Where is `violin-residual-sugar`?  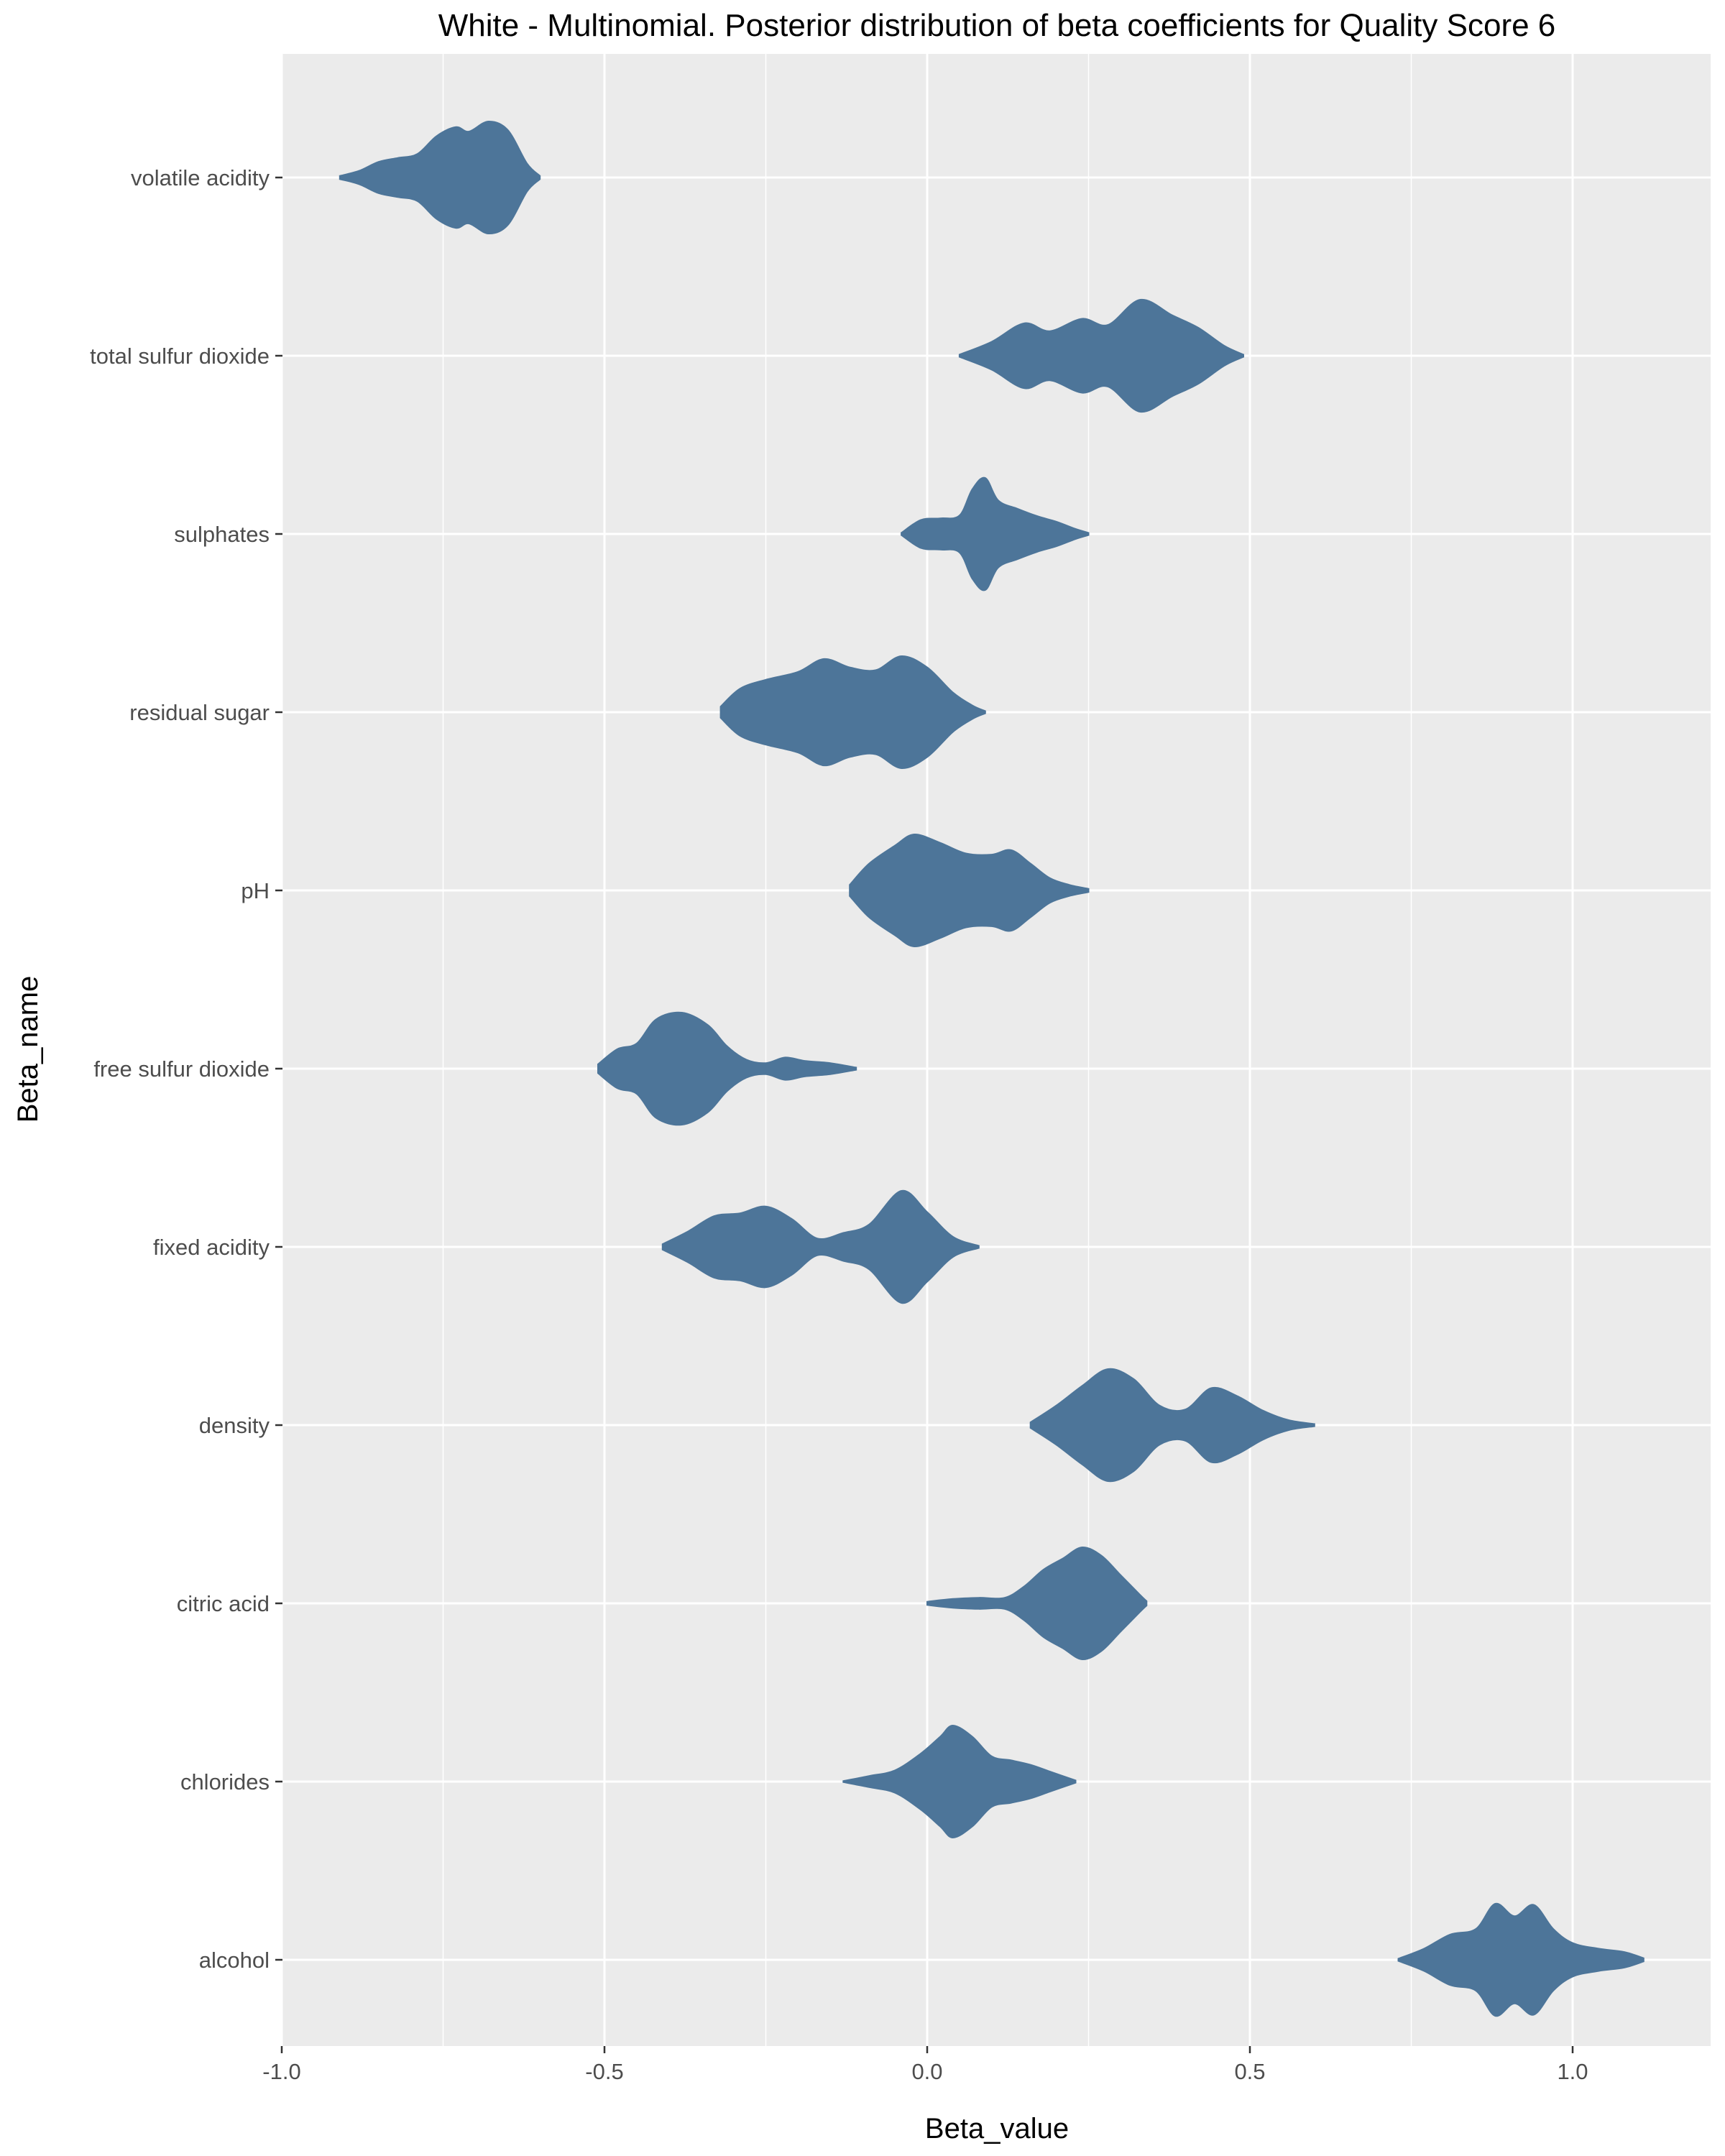
violin-residual-sugar is located at coordinates (852, 713).